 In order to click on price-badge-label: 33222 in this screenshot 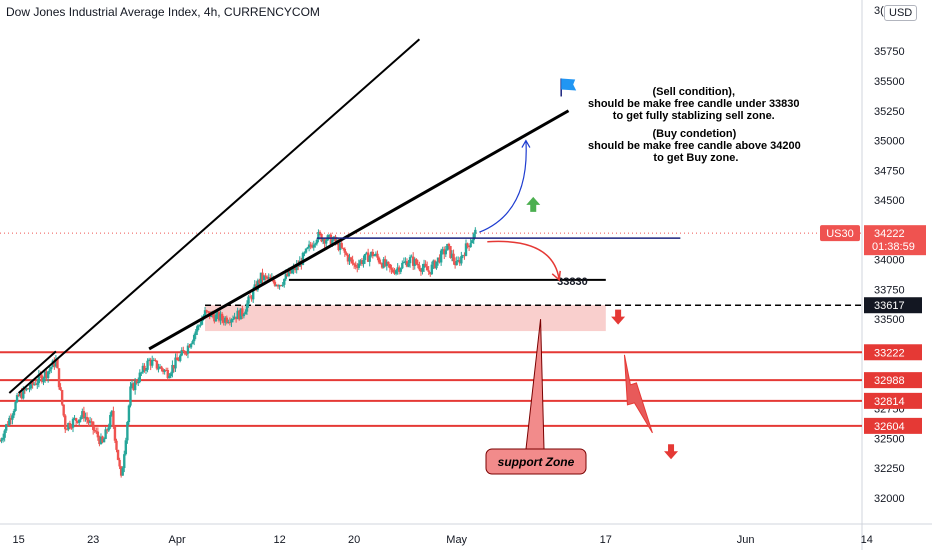, I will do `click(889, 353)`.